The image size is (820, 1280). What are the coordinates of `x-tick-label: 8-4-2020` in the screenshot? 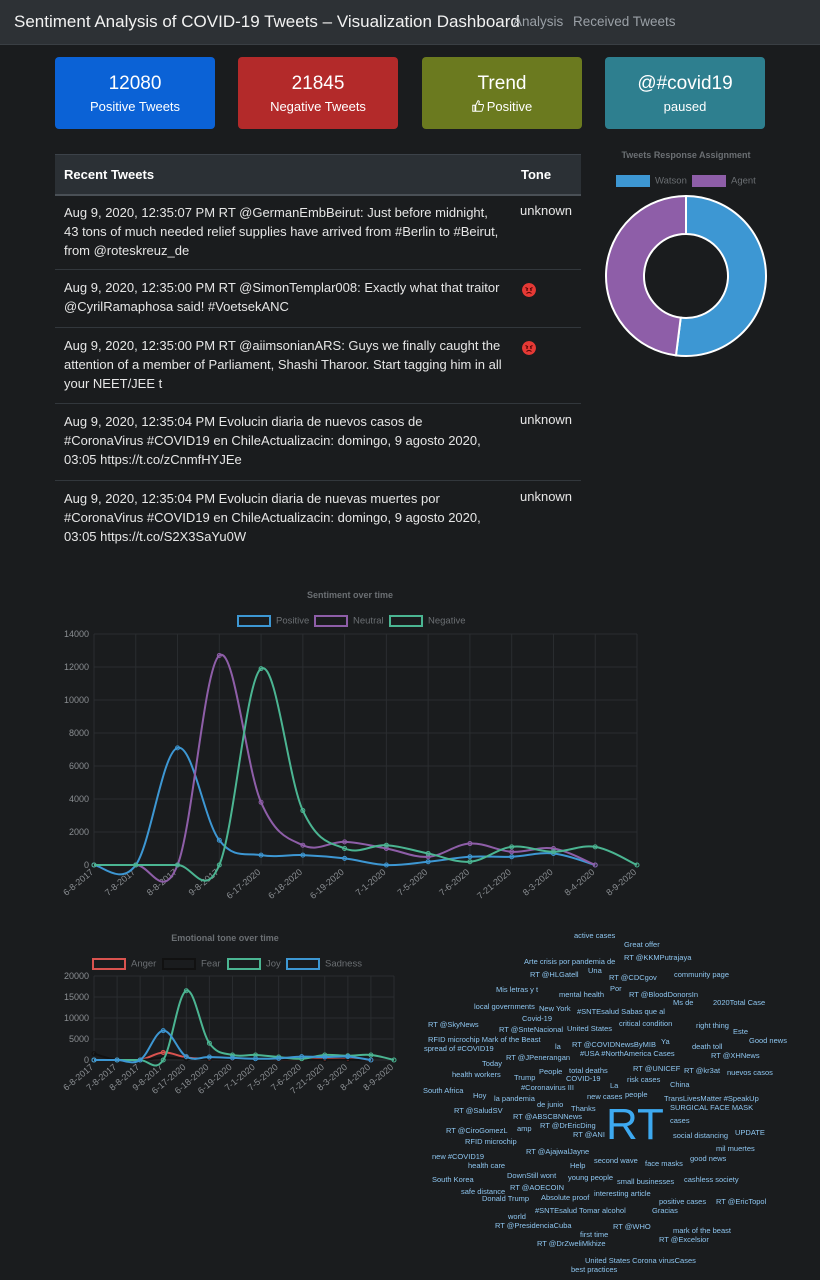 It's located at (579, 882).